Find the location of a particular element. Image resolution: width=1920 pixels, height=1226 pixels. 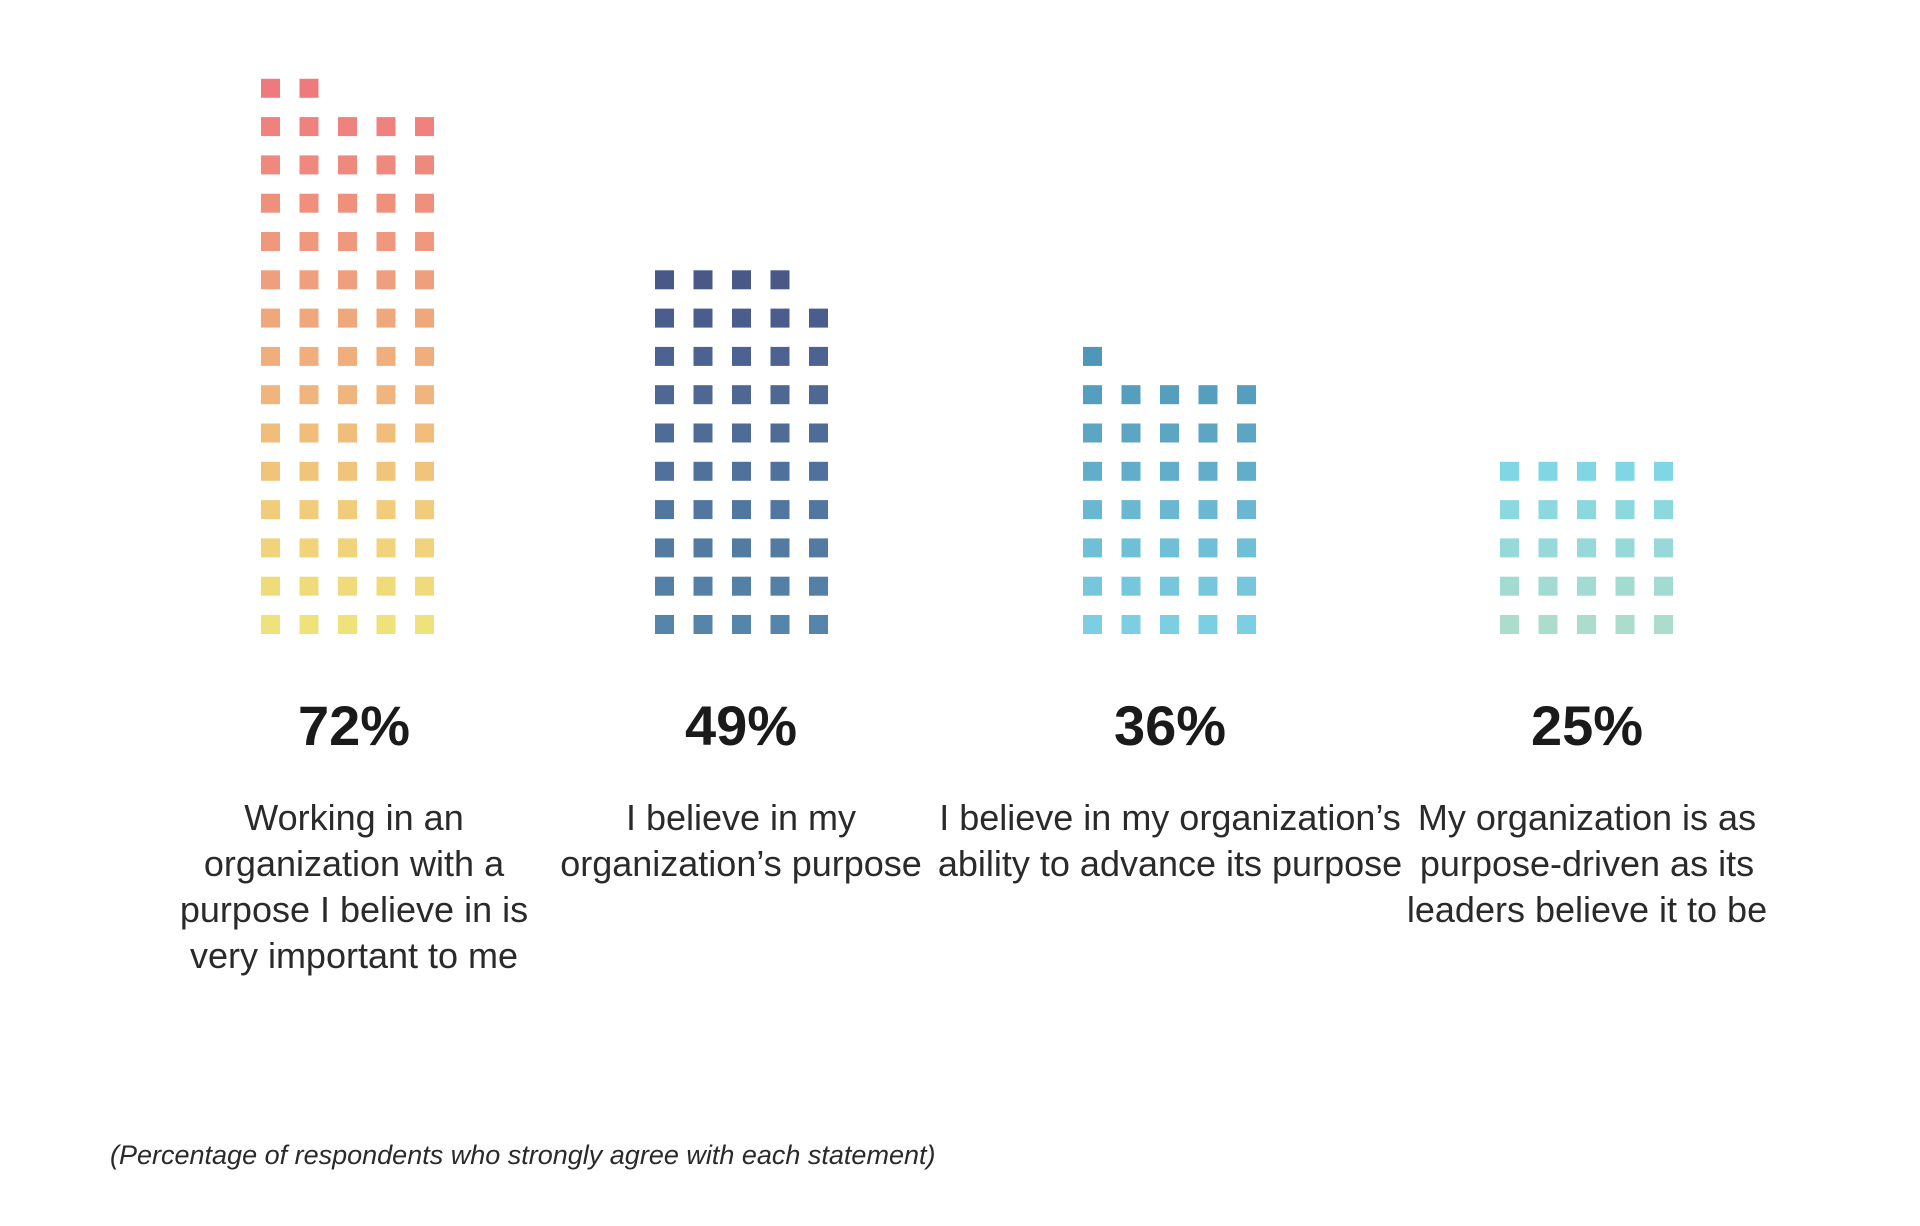

category-label-4-line-1: My organization is as is located at coordinates (1587, 817).